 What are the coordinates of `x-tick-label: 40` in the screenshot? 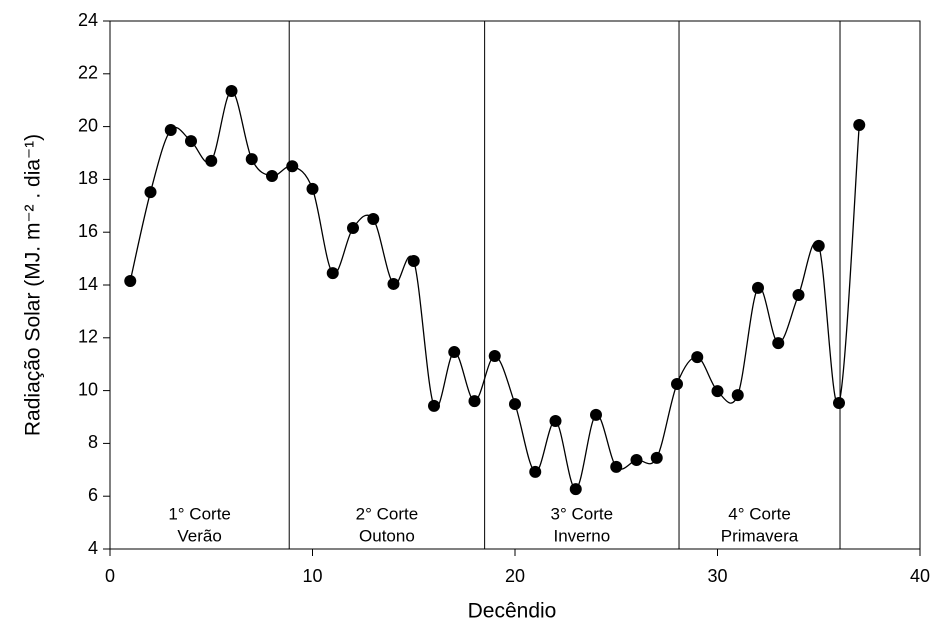 It's located at (920, 576).